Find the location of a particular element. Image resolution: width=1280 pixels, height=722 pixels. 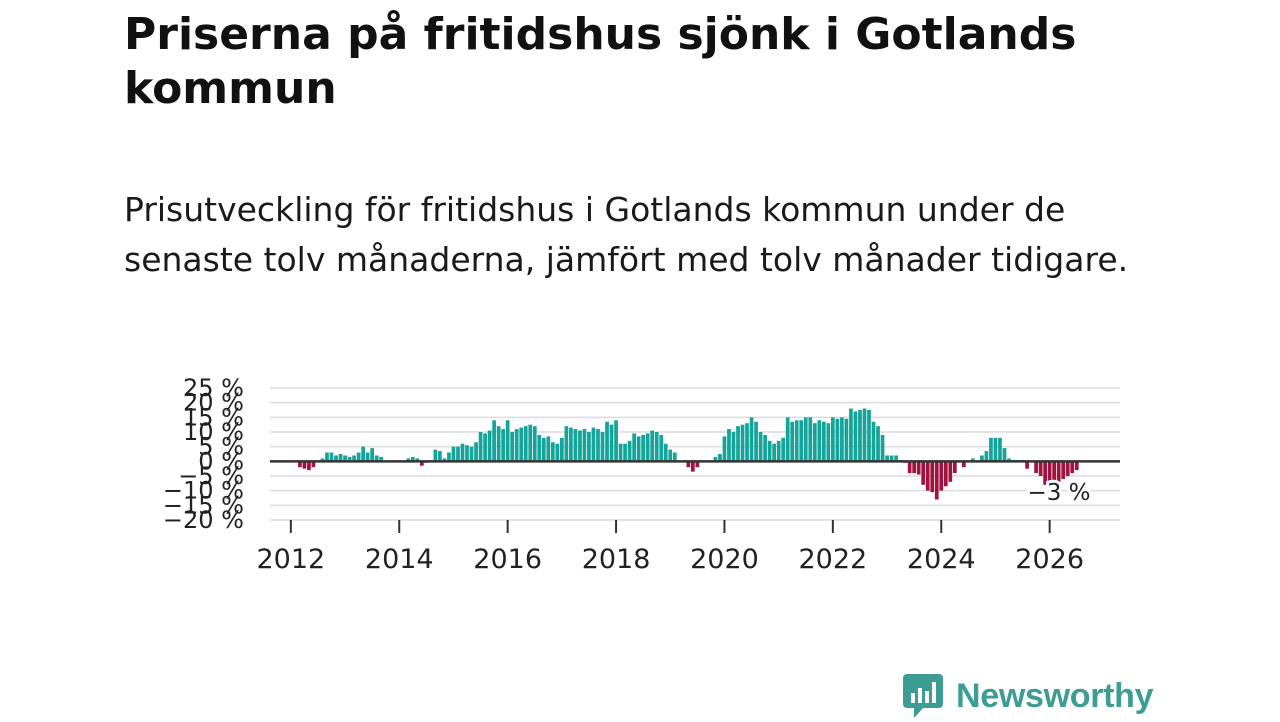

y-tick-label: 5 % is located at coordinates (221, 447).